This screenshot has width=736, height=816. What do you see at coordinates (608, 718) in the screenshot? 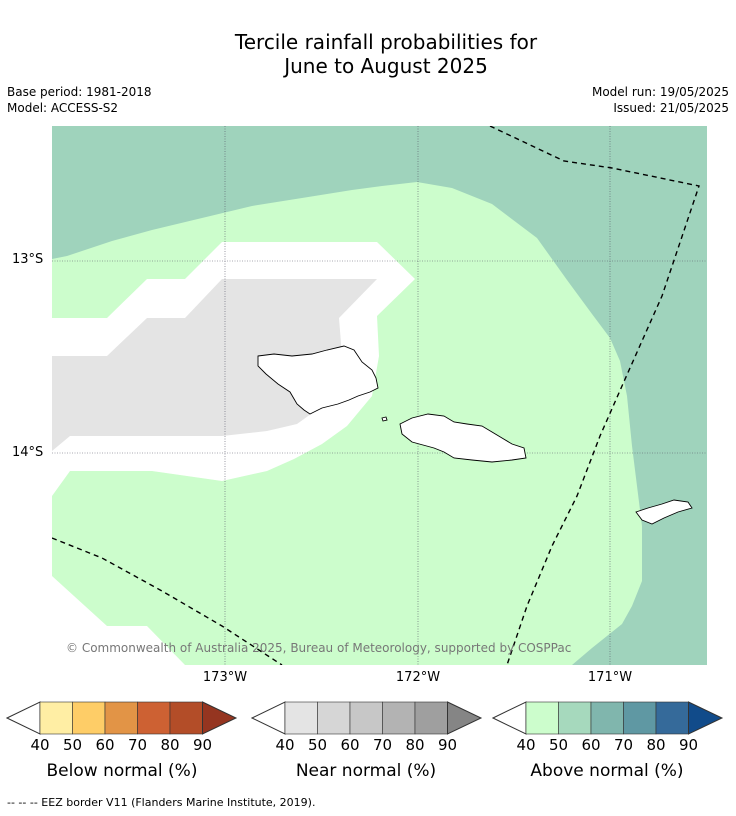
I see `colorbar-above` at bounding box center [608, 718].